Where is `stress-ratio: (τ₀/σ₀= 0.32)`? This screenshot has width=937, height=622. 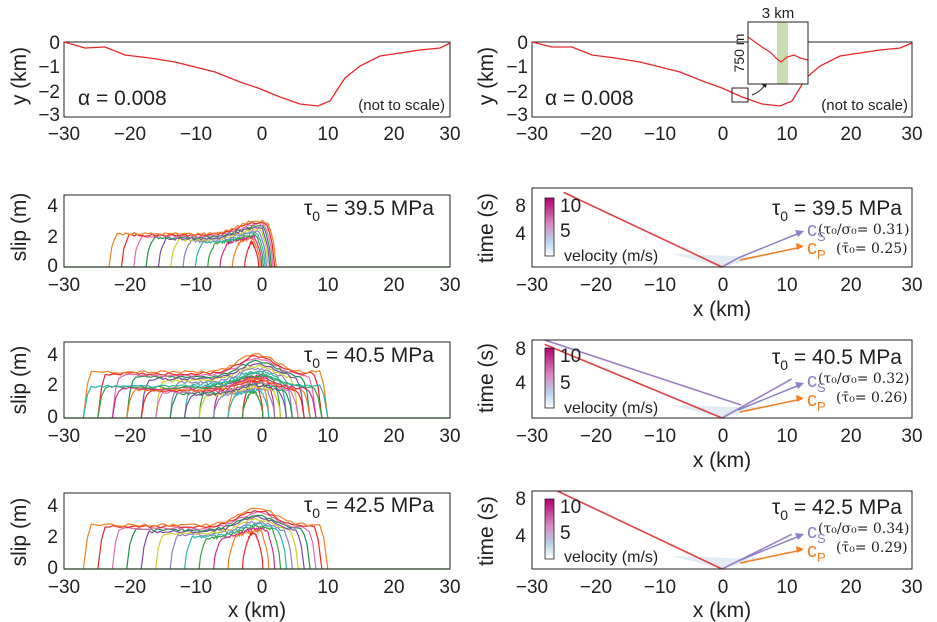
stress-ratio: (τ₀/σ₀= 0.32) is located at coordinates (864, 379).